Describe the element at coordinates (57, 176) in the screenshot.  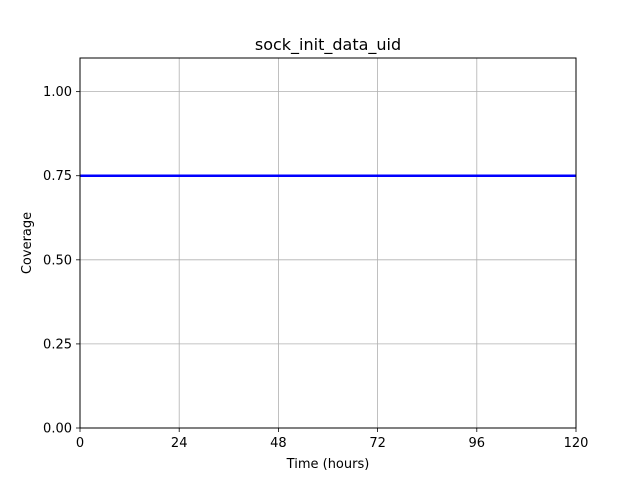
I see `y-tick-label: 0.75` at that location.